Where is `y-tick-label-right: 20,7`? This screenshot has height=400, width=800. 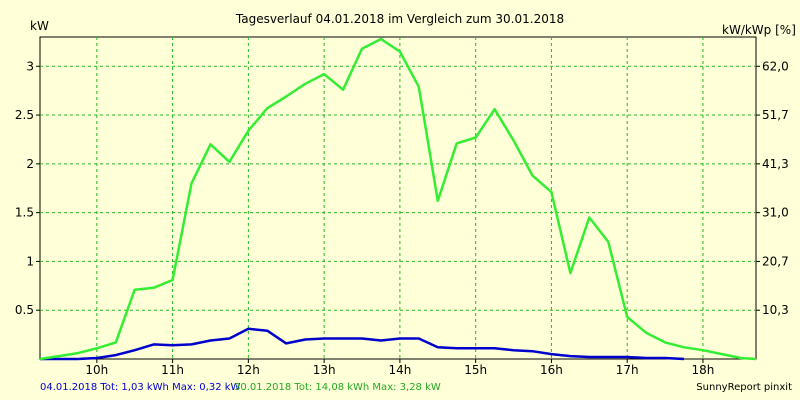
y-tick-label-right: 20,7 is located at coordinates (775, 261).